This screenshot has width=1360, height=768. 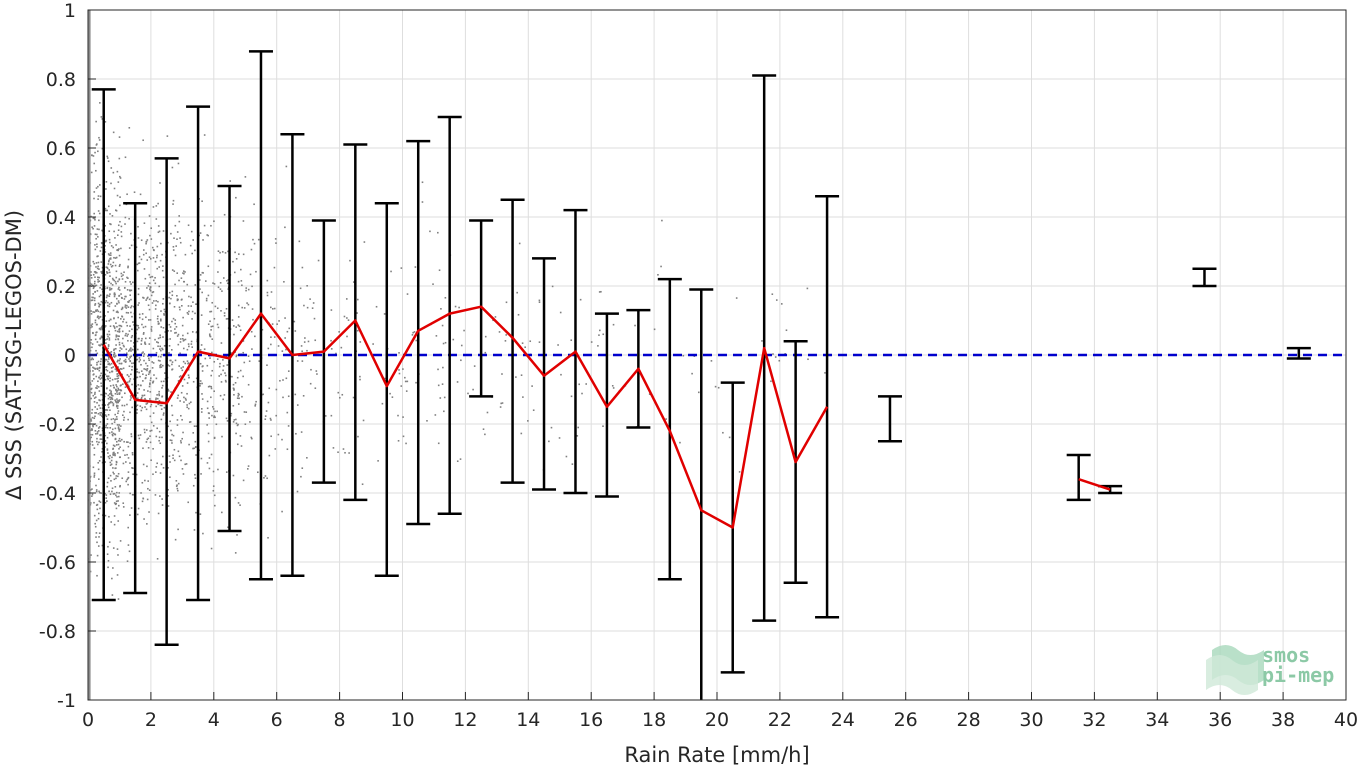 I want to click on y-tick-label: 0.4, so click(x=61, y=218).